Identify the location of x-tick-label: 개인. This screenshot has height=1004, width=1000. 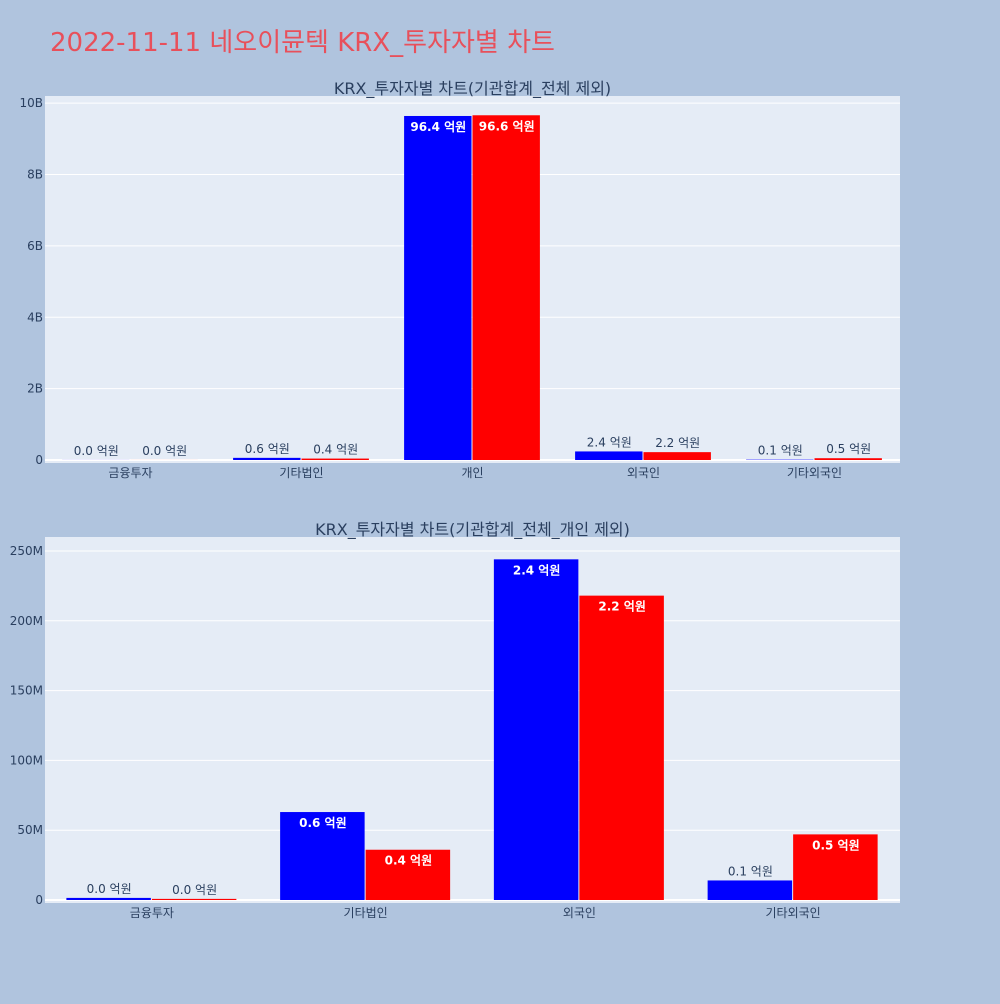
(472, 473).